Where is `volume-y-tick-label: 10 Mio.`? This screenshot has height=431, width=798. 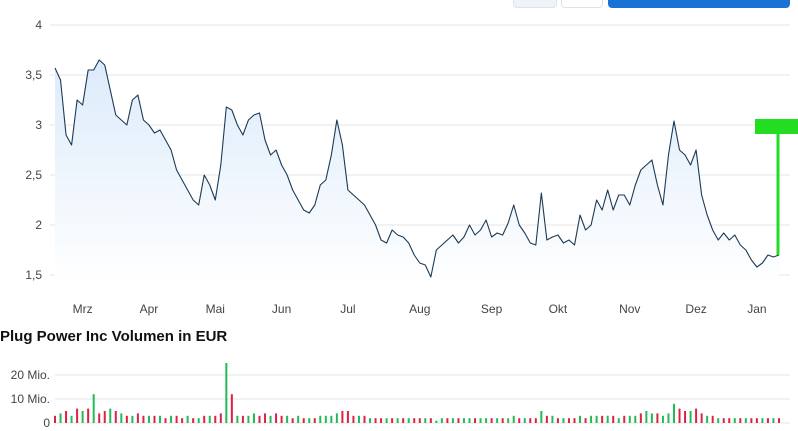
volume-y-tick-label: 10 Mio. is located at coordinates (30, 399).